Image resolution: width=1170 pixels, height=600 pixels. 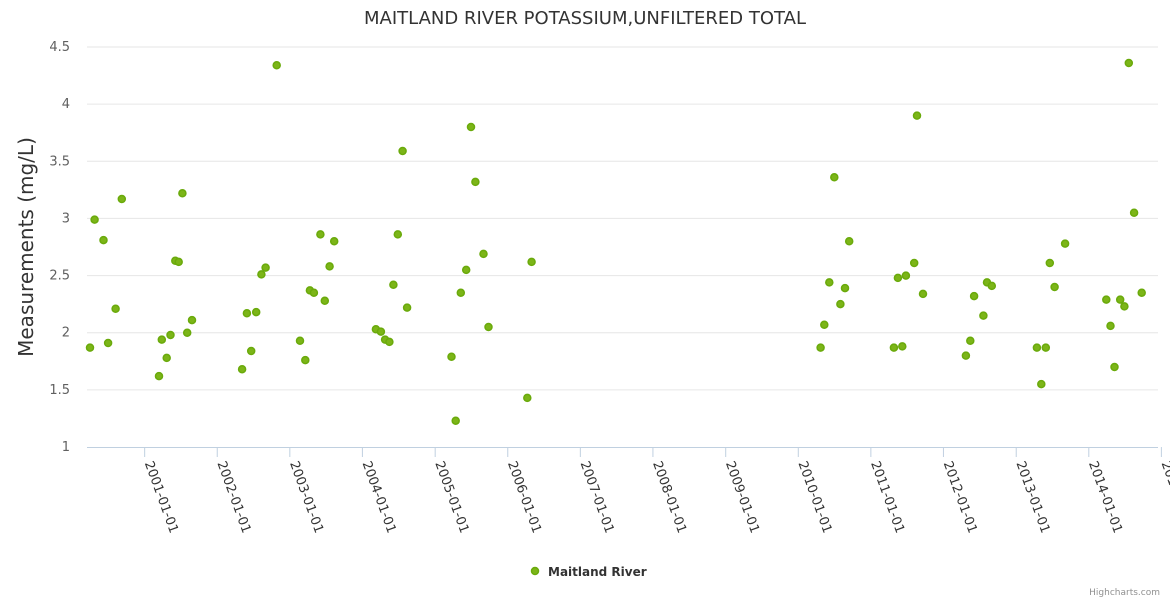 What do you see at coordinates (59, 390) in the screenshot?
I see `y-tick-label: 1.5` at bounding box center [59, 390].